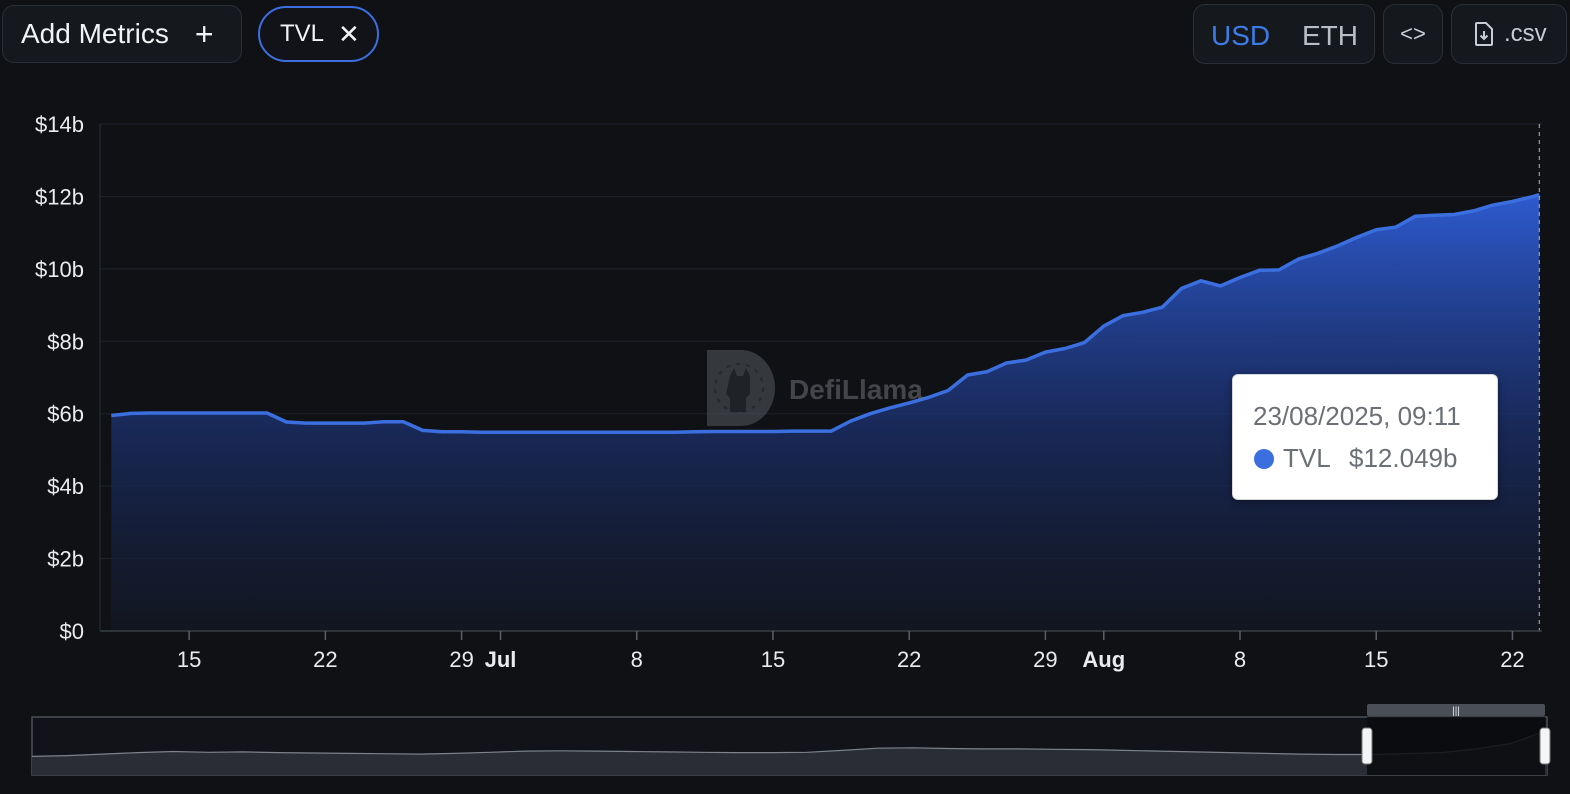 The image size is (1570, 794). I want to click on add-metrics-button: Add Metrics +, so click(122, 34).